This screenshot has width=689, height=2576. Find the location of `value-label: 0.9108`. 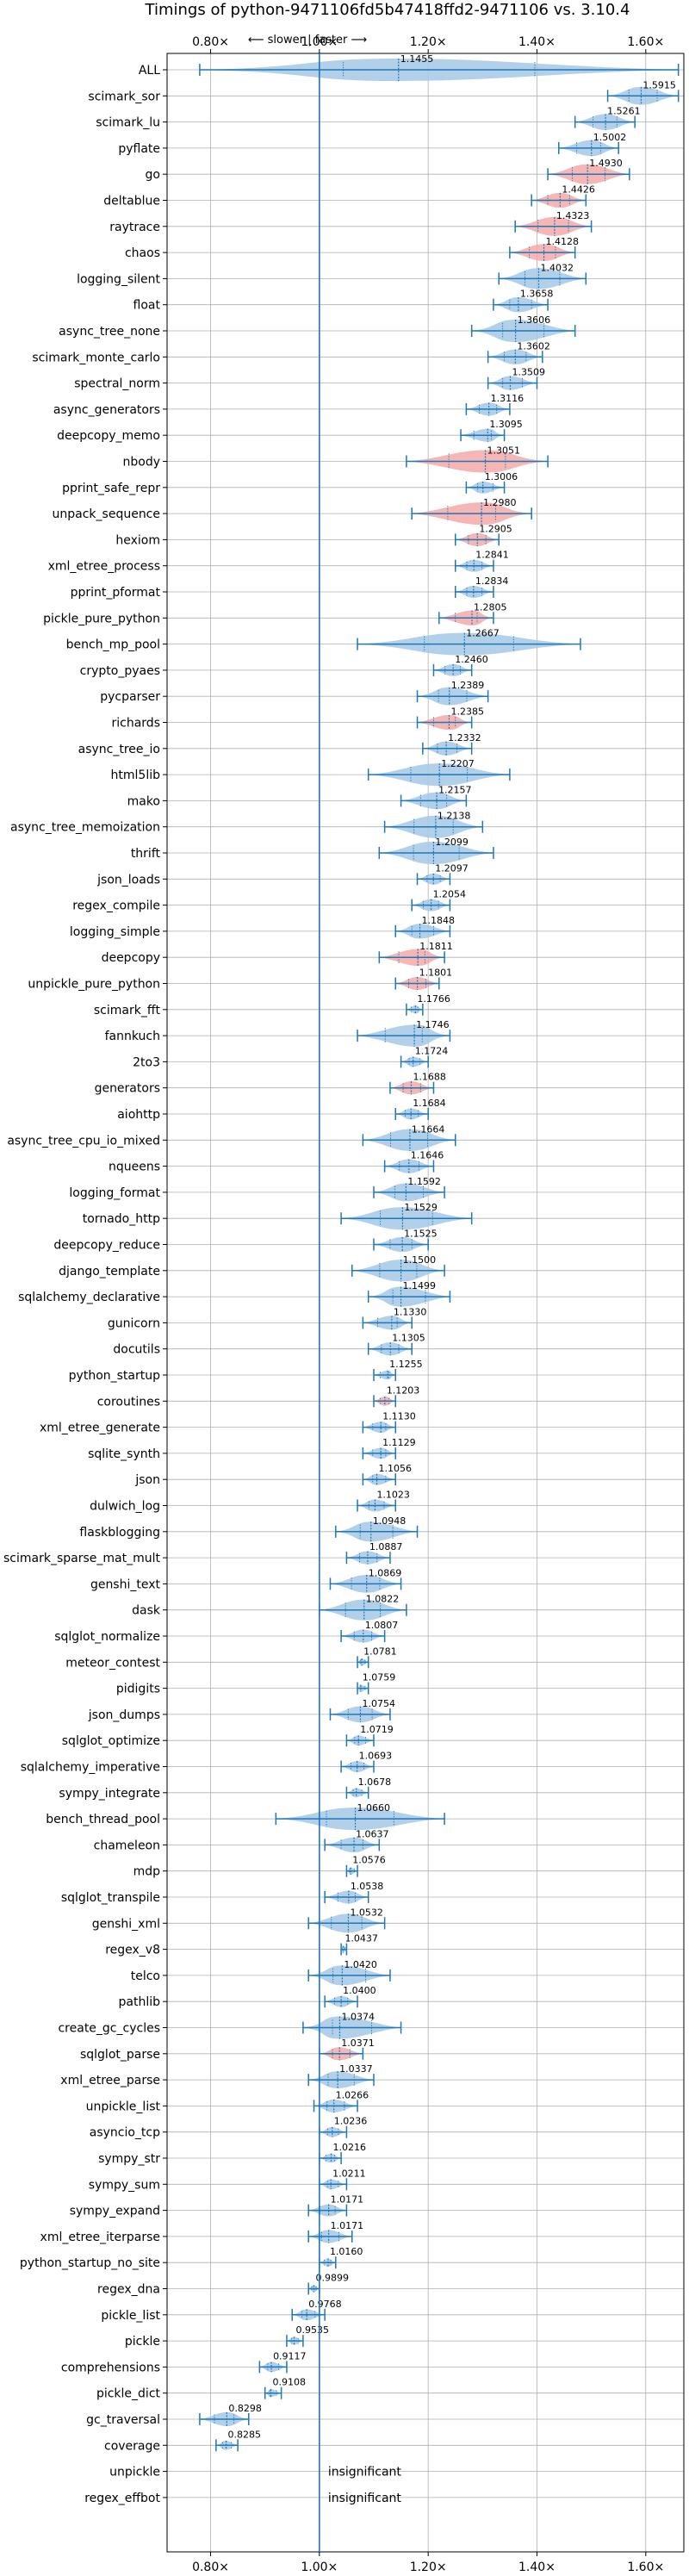

value-label: 0.9108 is located at coordinates (290, 2382).